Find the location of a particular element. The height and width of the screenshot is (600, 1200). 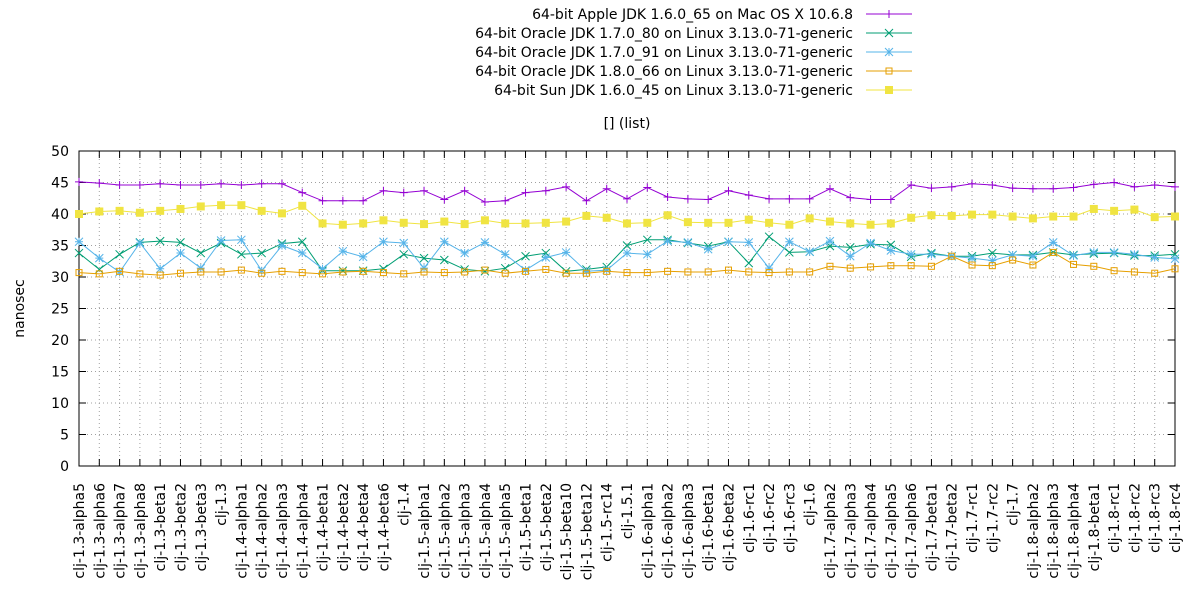

x-tick-label: clj-1.8-rc4 is located at coordinates (1176, 518).